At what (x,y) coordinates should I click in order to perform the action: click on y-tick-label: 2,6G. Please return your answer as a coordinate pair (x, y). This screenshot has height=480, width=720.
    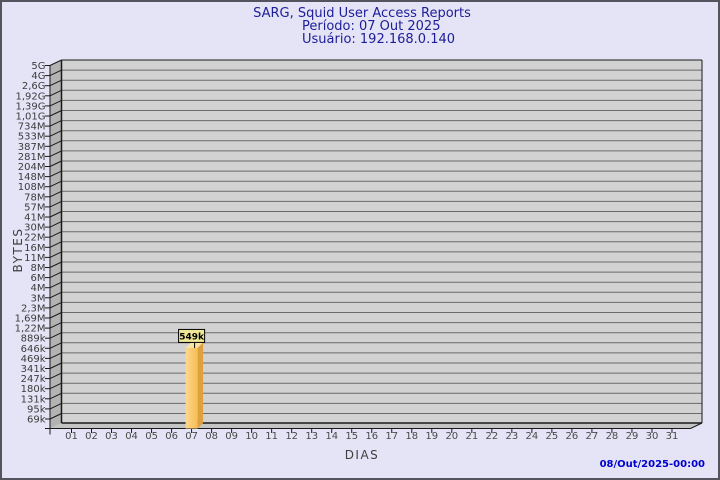
    Looking at the image, I should click on (34, 86).